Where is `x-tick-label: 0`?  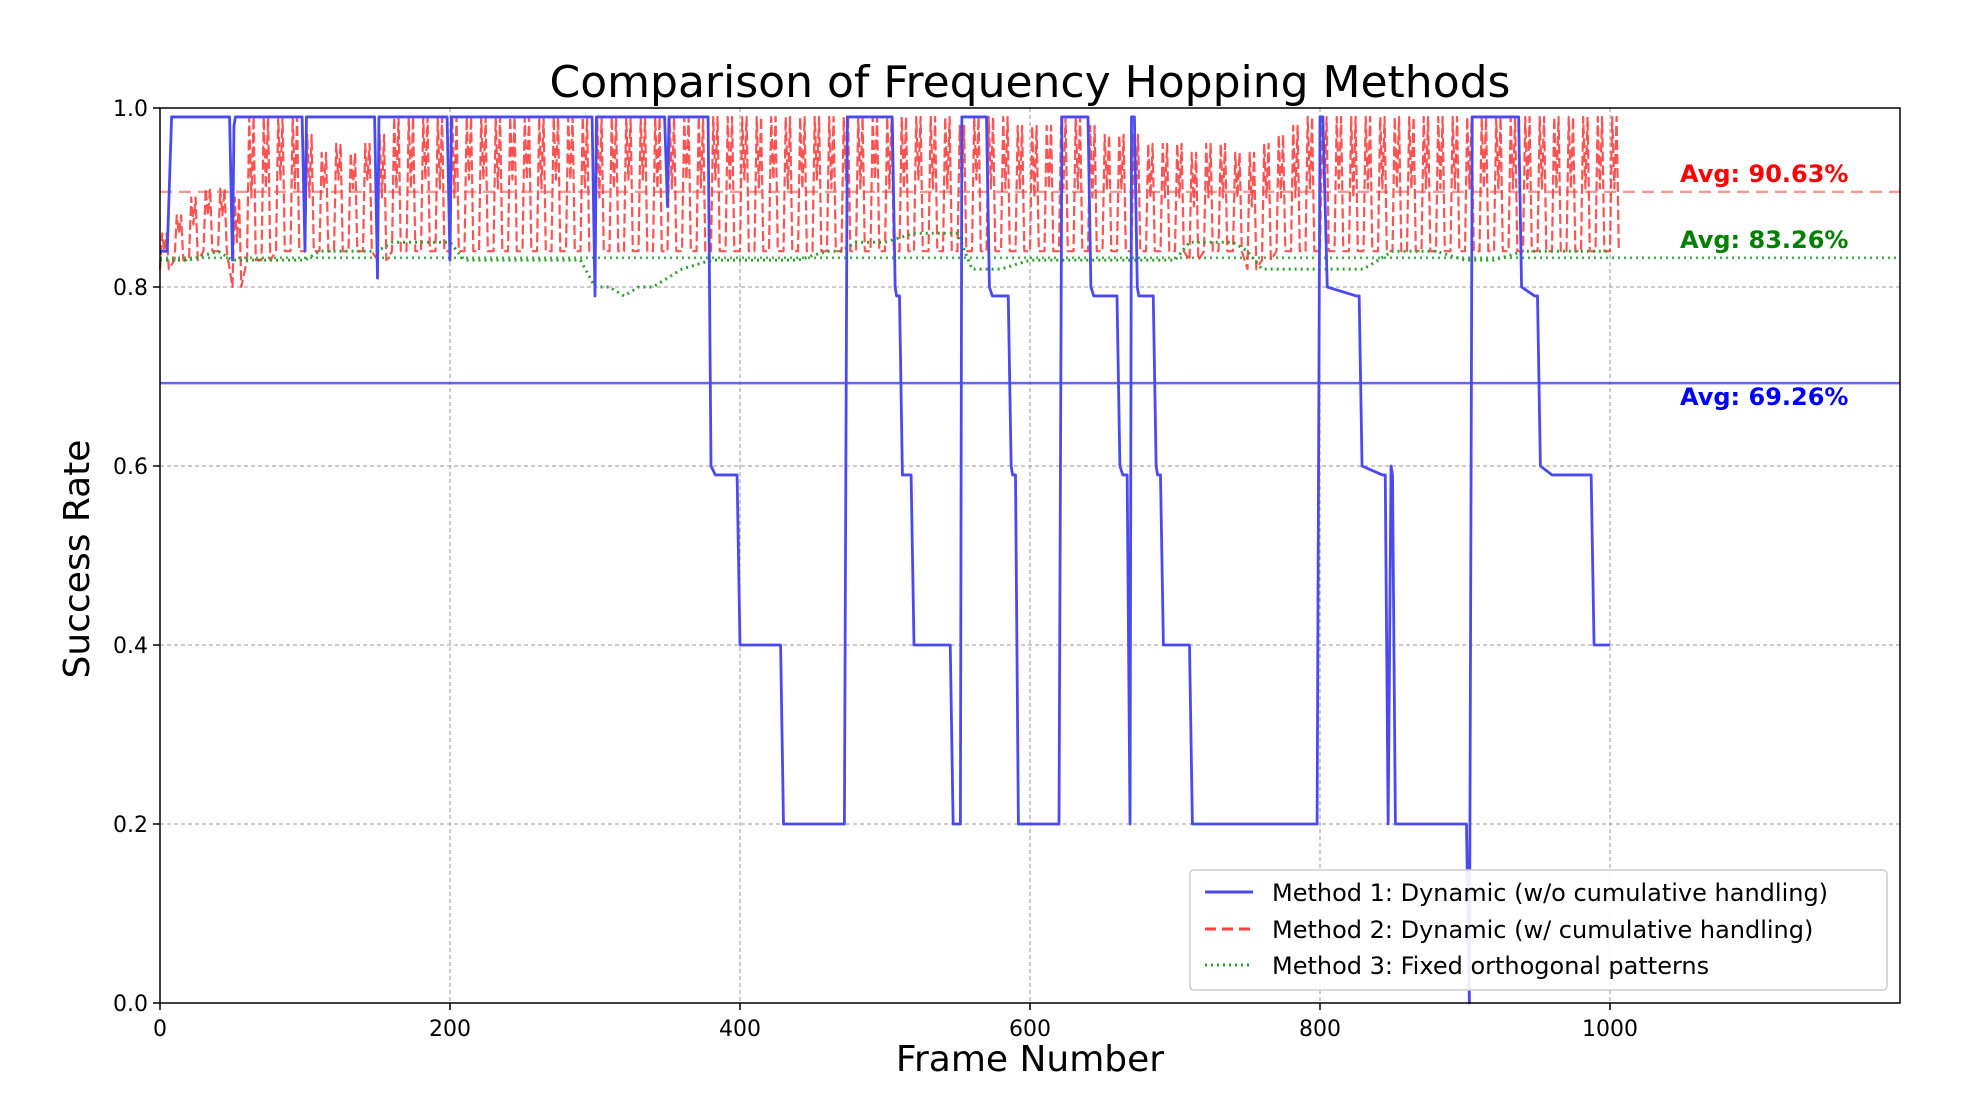
x-tick-label: 0 is located at coordinates (160, 1029).